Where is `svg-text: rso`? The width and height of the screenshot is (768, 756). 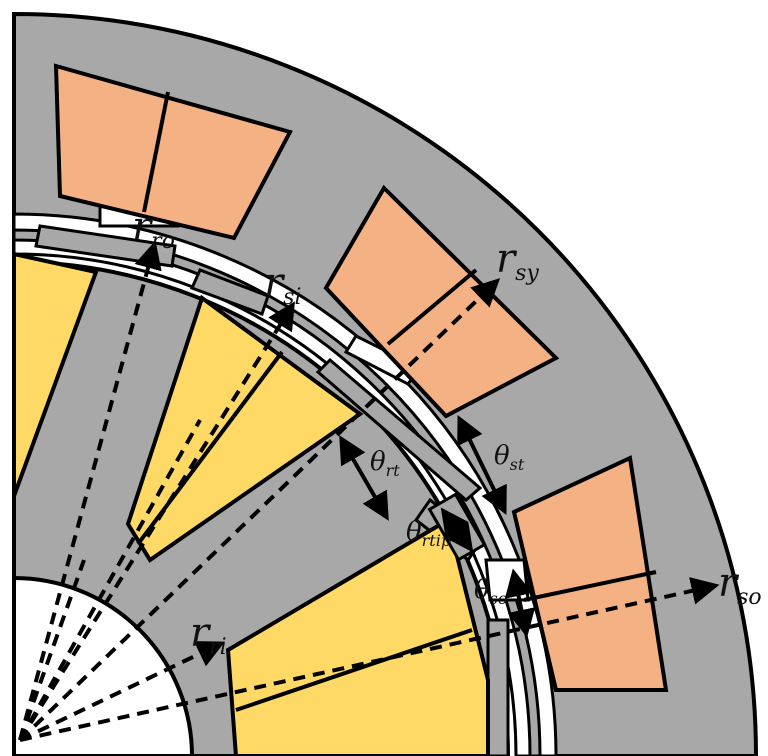 svg-text: rso is located at coordinates (740, 585).